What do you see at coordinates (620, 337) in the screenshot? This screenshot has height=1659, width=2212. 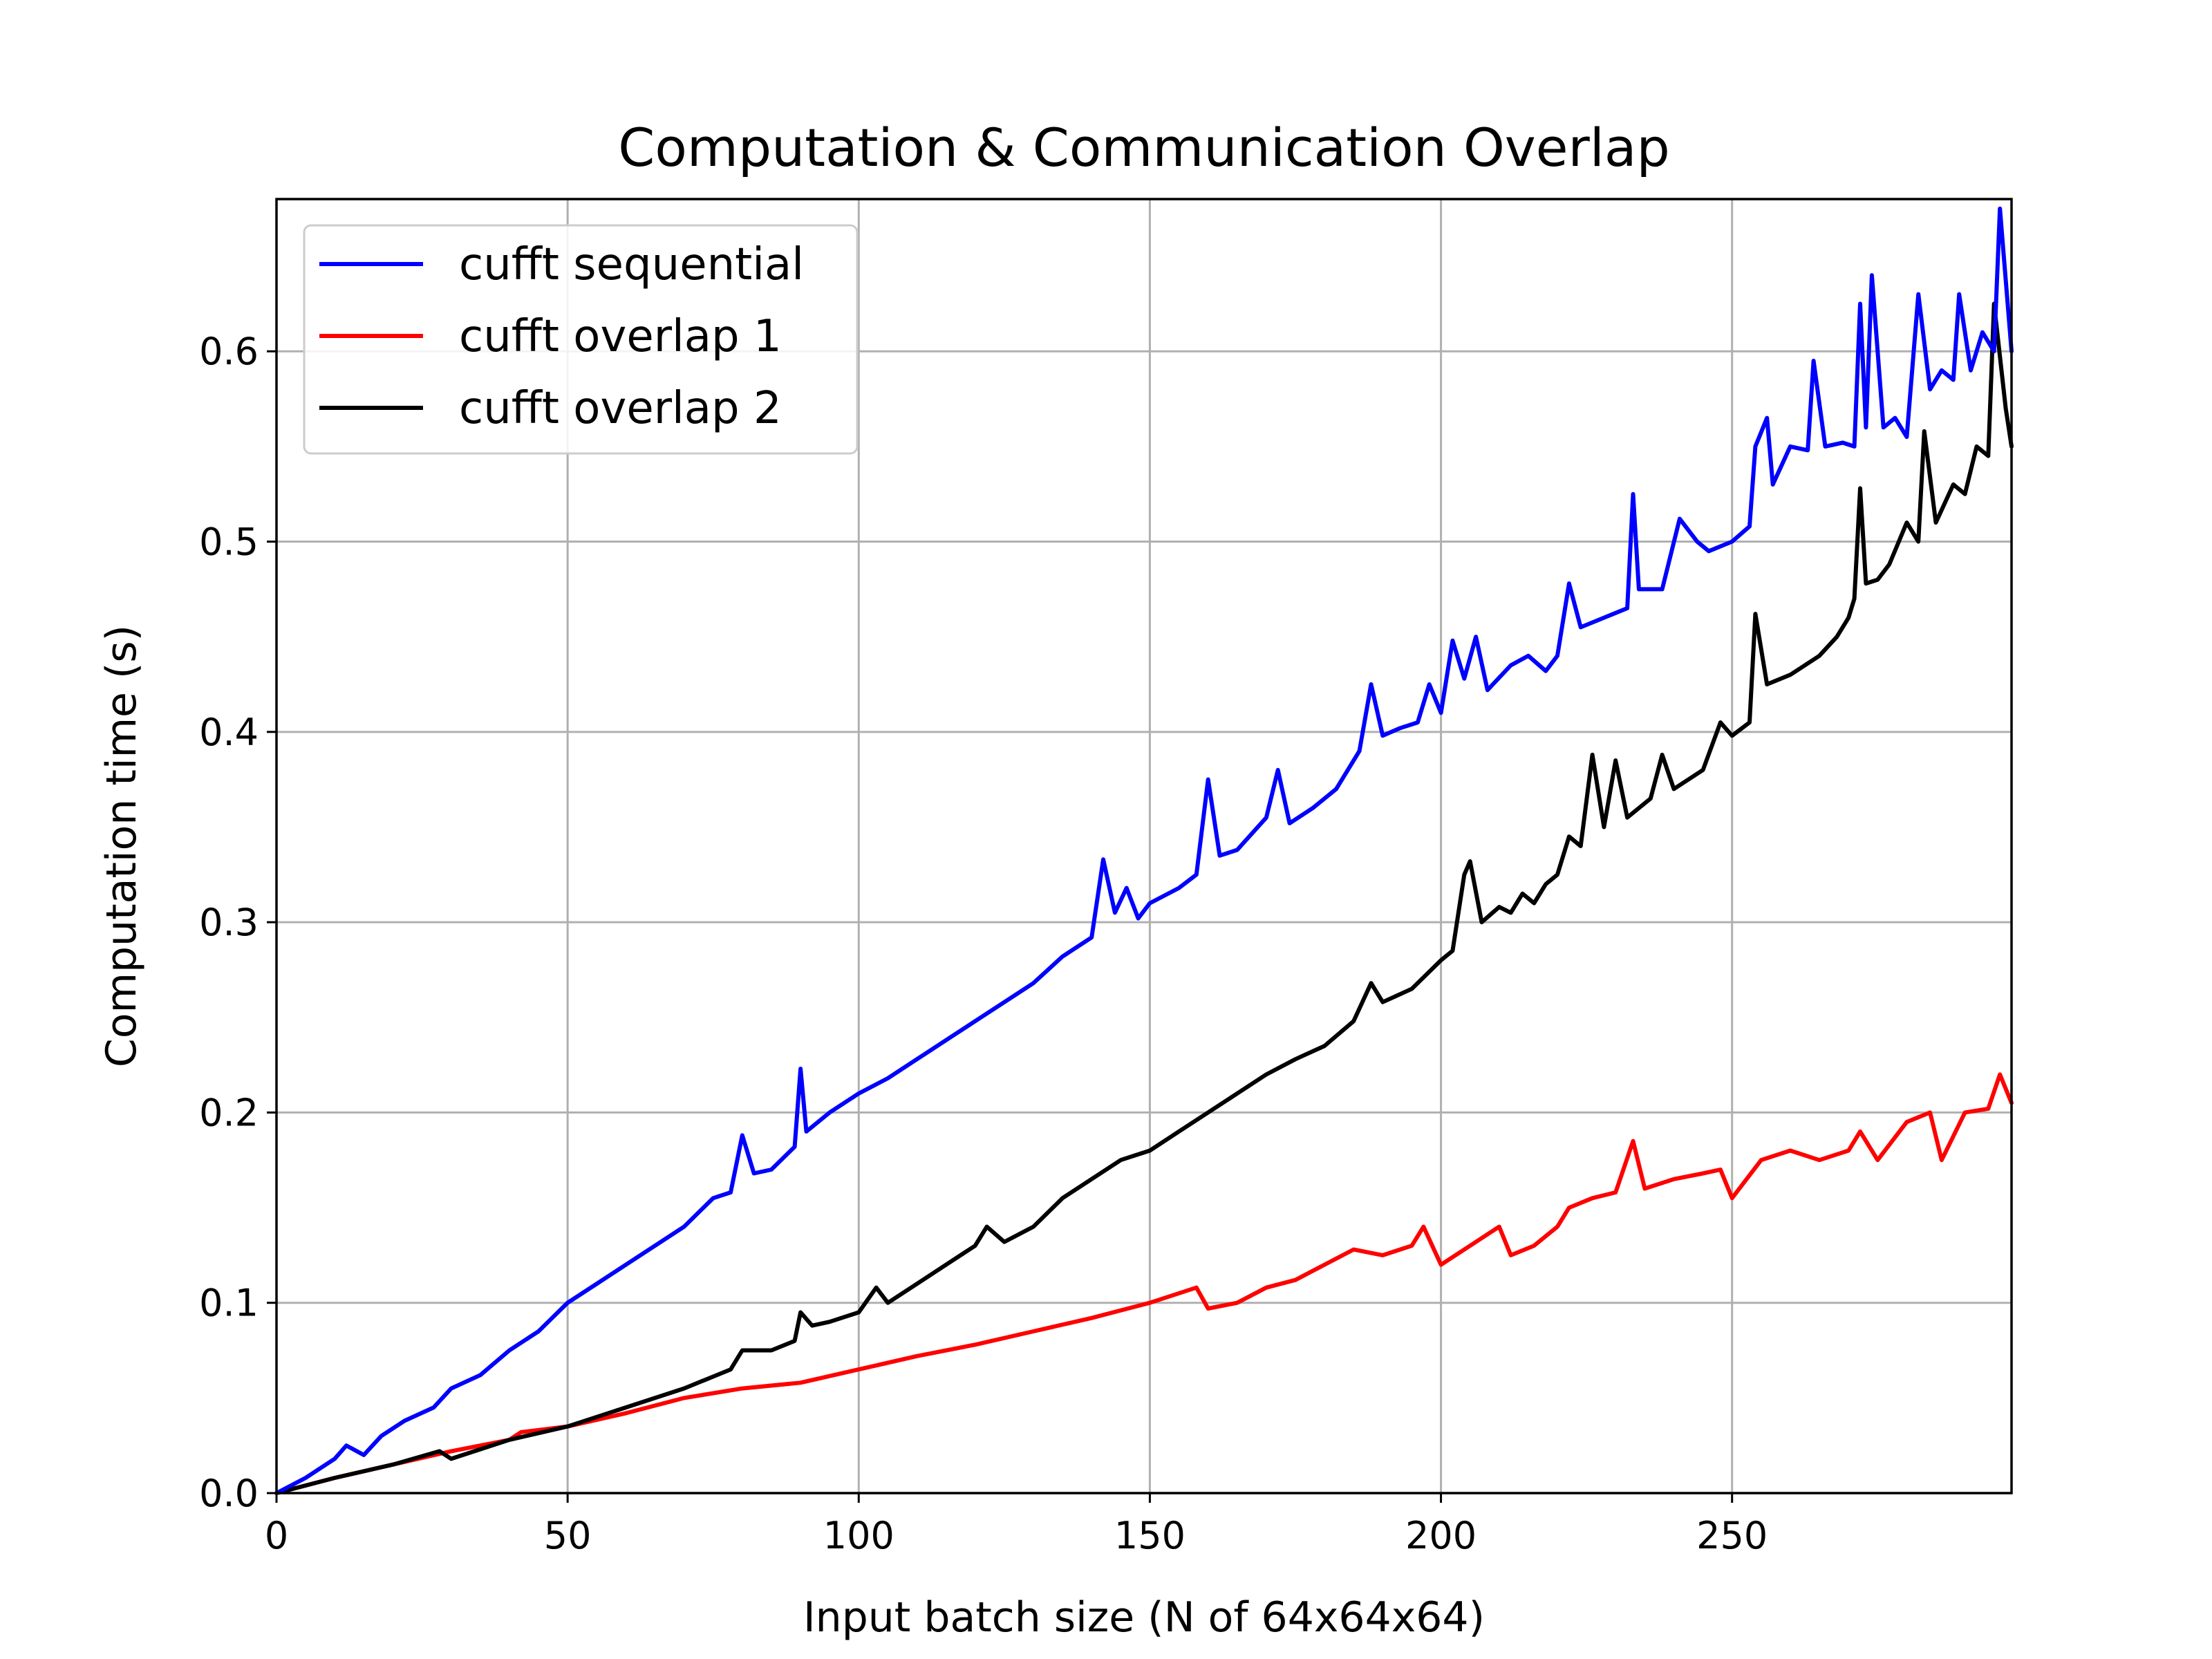 I see `legend-label-cufft-overlap-1: cufft overlap 1` at bounding box center [620, 337].